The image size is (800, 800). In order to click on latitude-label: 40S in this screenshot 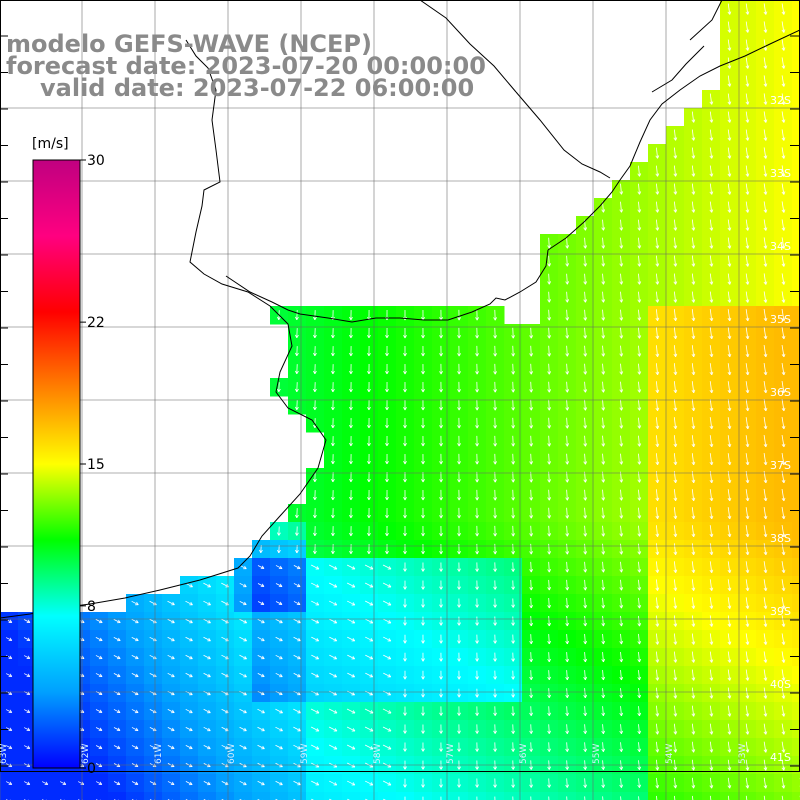, I will do `click(780, 684)`.